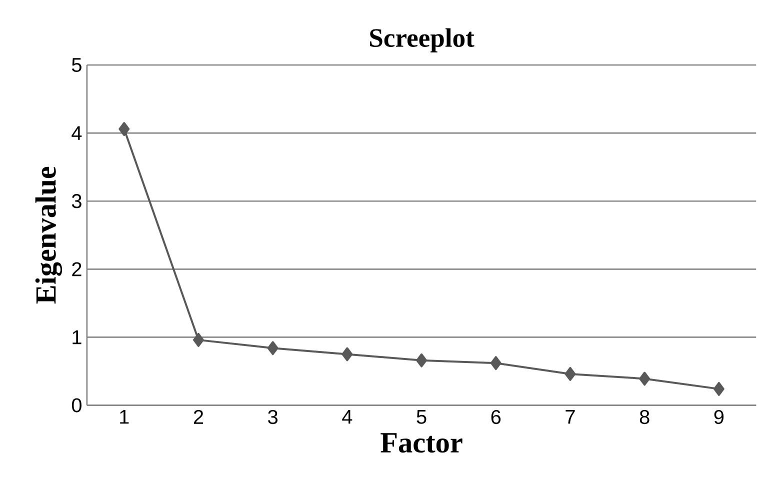  What do you see at coordinates (719, 417) in the screenshot?
I see `x-tick-label: 9` at bounding box center [719, 417].